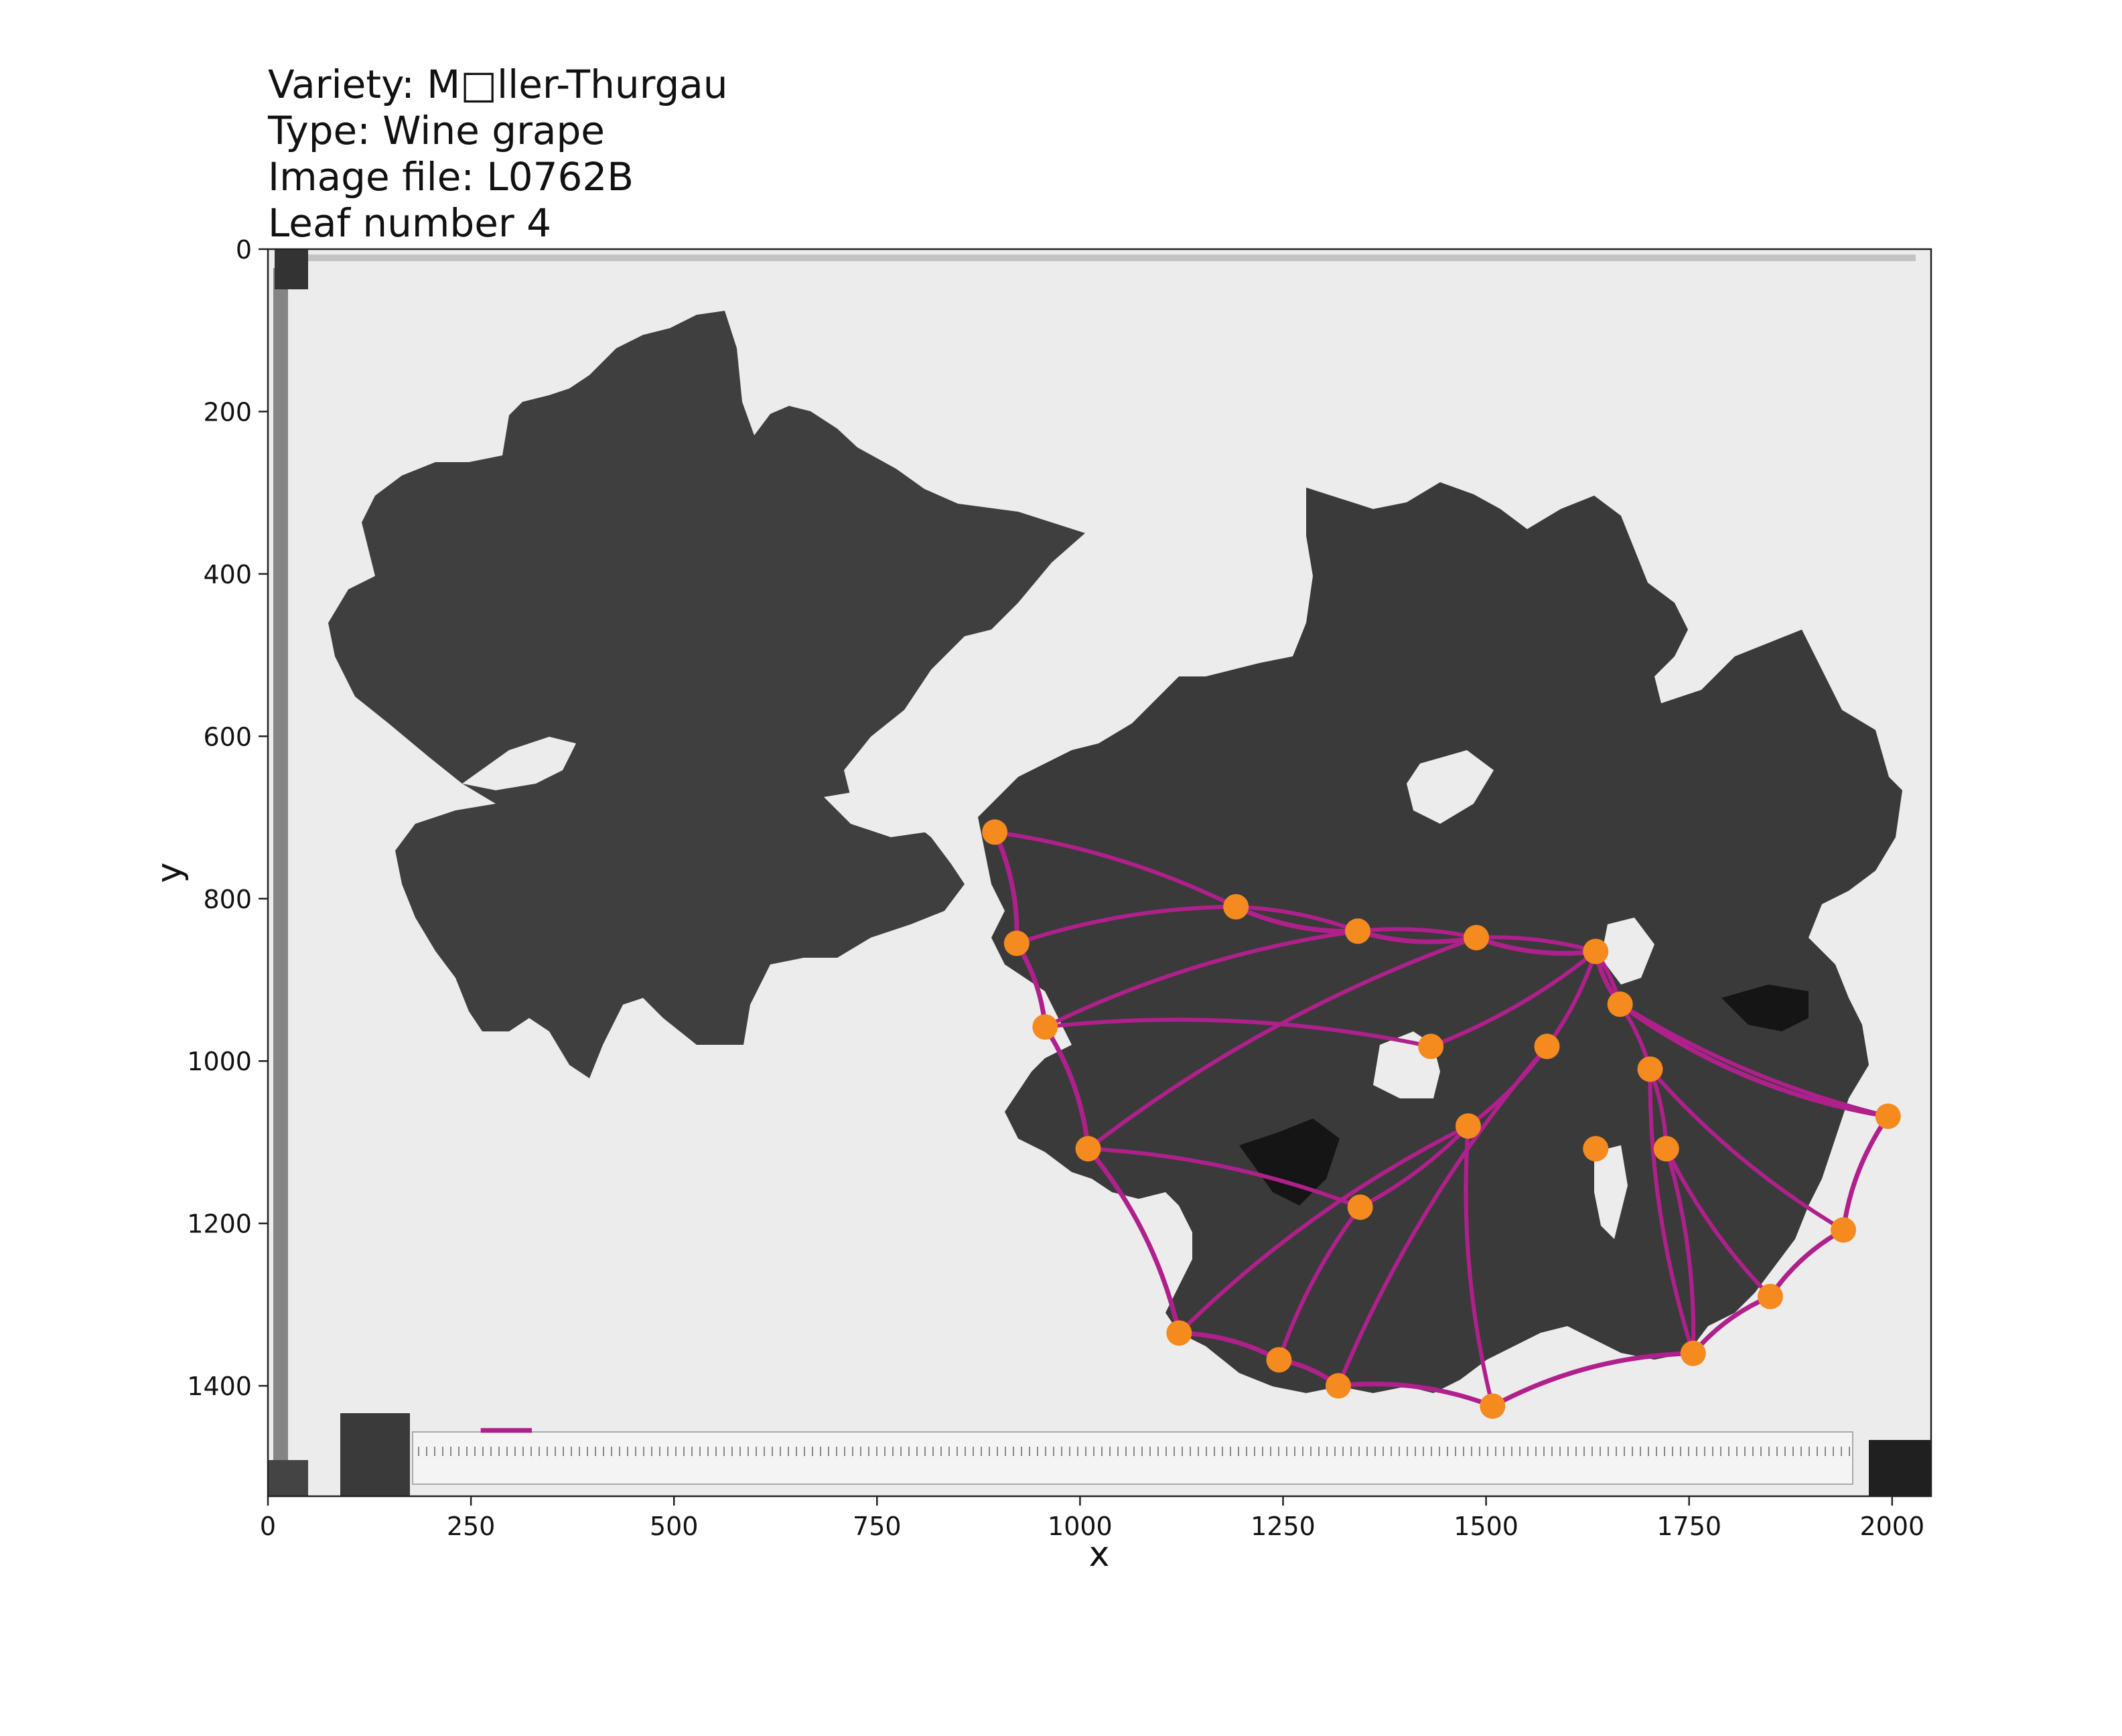 The height and width of the screenshot is (1736, 2122). What do you see at coordinates (451, 177) in the screenshot?
I see `title-line-image-file: Image file: L0762B` at bounding box center [451, 177].